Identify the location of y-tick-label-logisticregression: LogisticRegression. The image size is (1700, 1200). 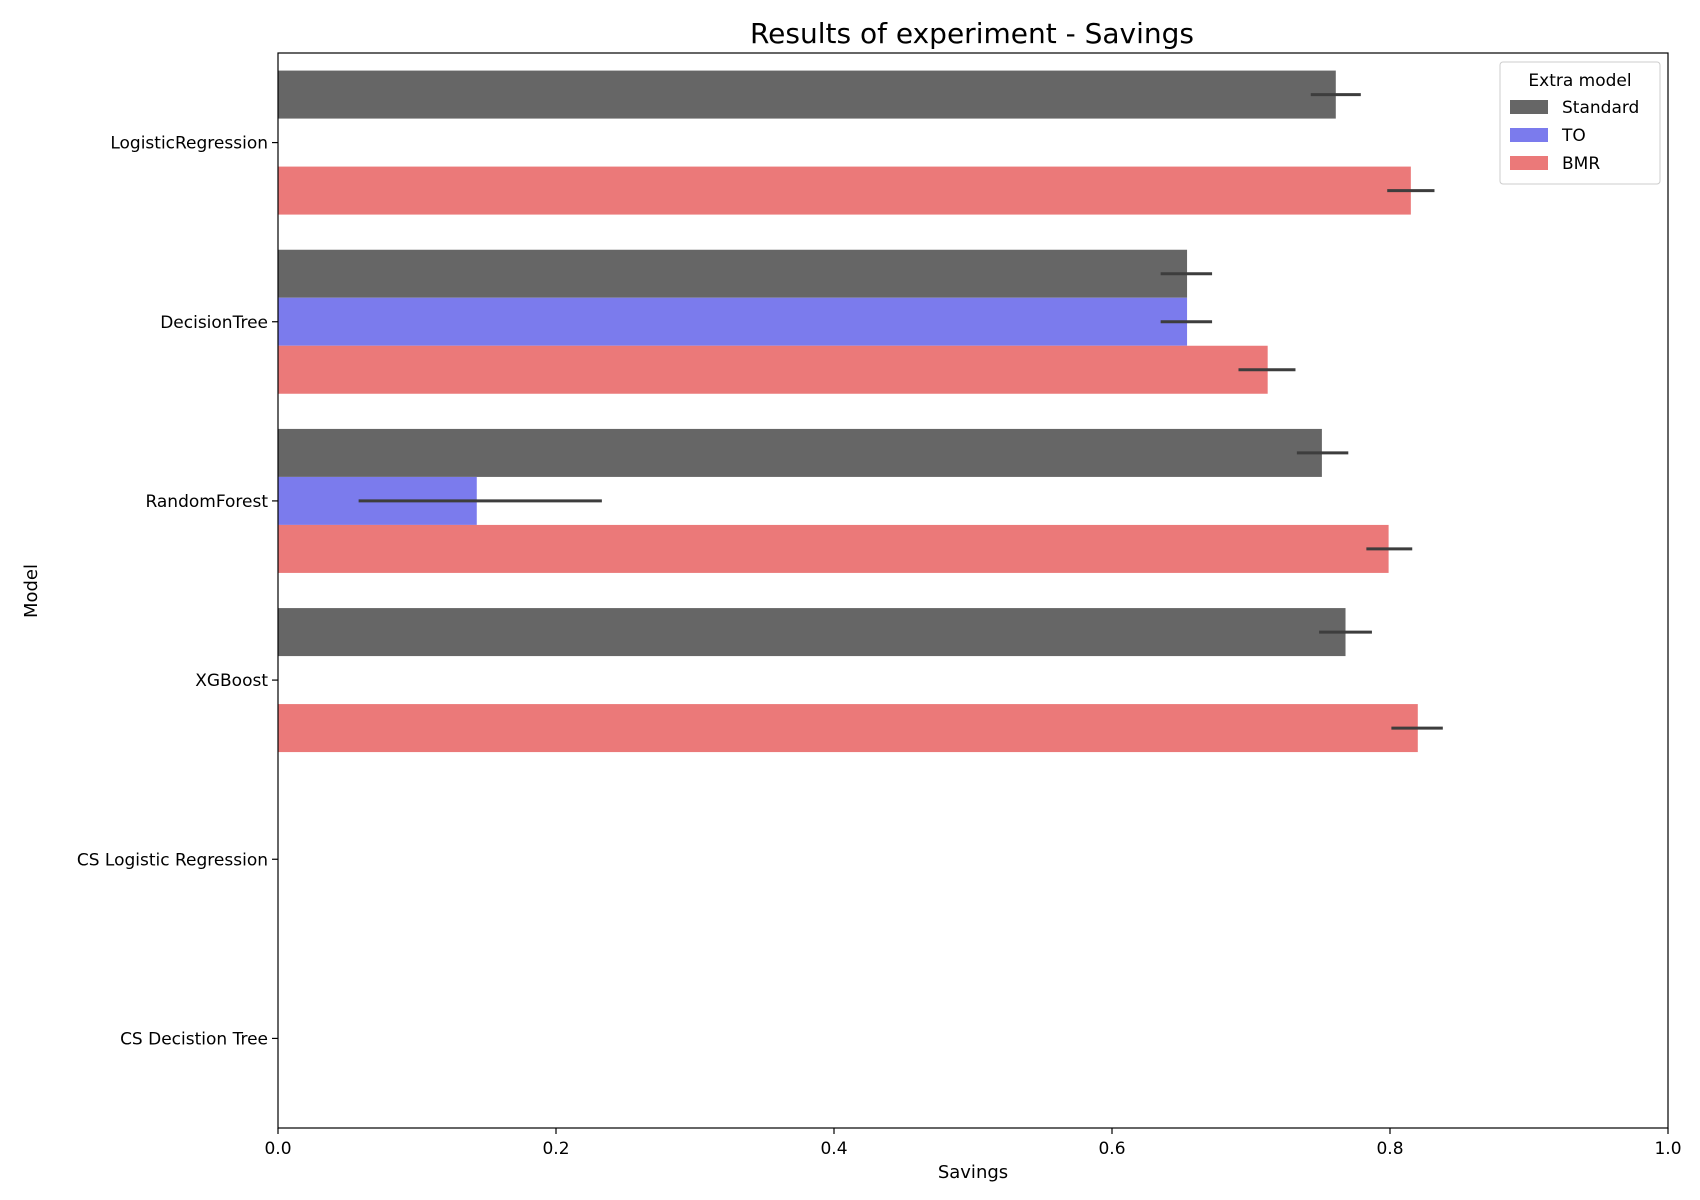
(189, 144).